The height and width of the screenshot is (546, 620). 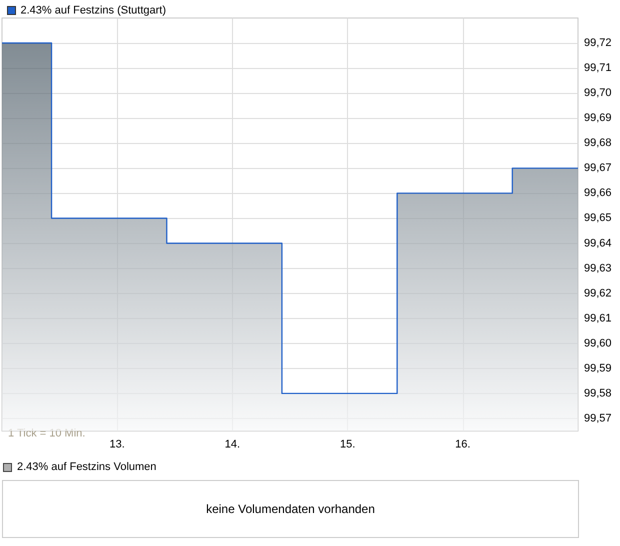 What do you see at coordinates (462, 444) in the screenshot?
I see `x-tick-label: 16.` at bounding box center [462, 444].